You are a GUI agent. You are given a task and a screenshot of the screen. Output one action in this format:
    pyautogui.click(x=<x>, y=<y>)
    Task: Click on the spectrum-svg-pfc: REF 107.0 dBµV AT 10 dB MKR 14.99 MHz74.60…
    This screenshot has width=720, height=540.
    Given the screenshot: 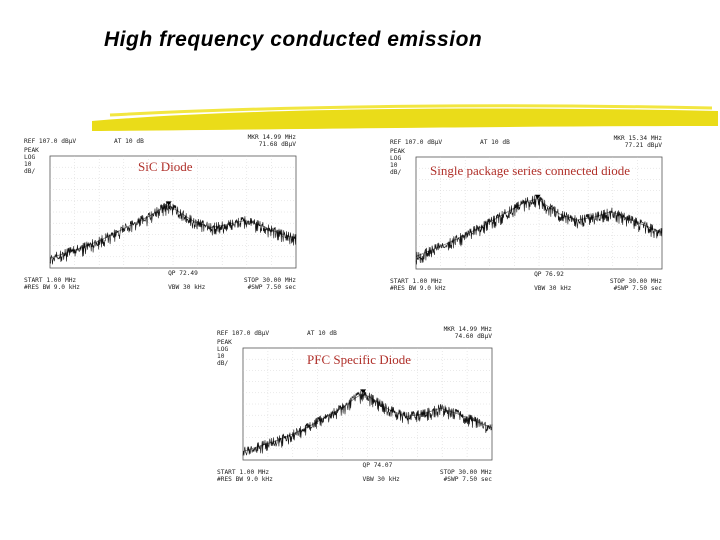 What is the action you would take?
    pyautogui.click(x=355, y=404)
    